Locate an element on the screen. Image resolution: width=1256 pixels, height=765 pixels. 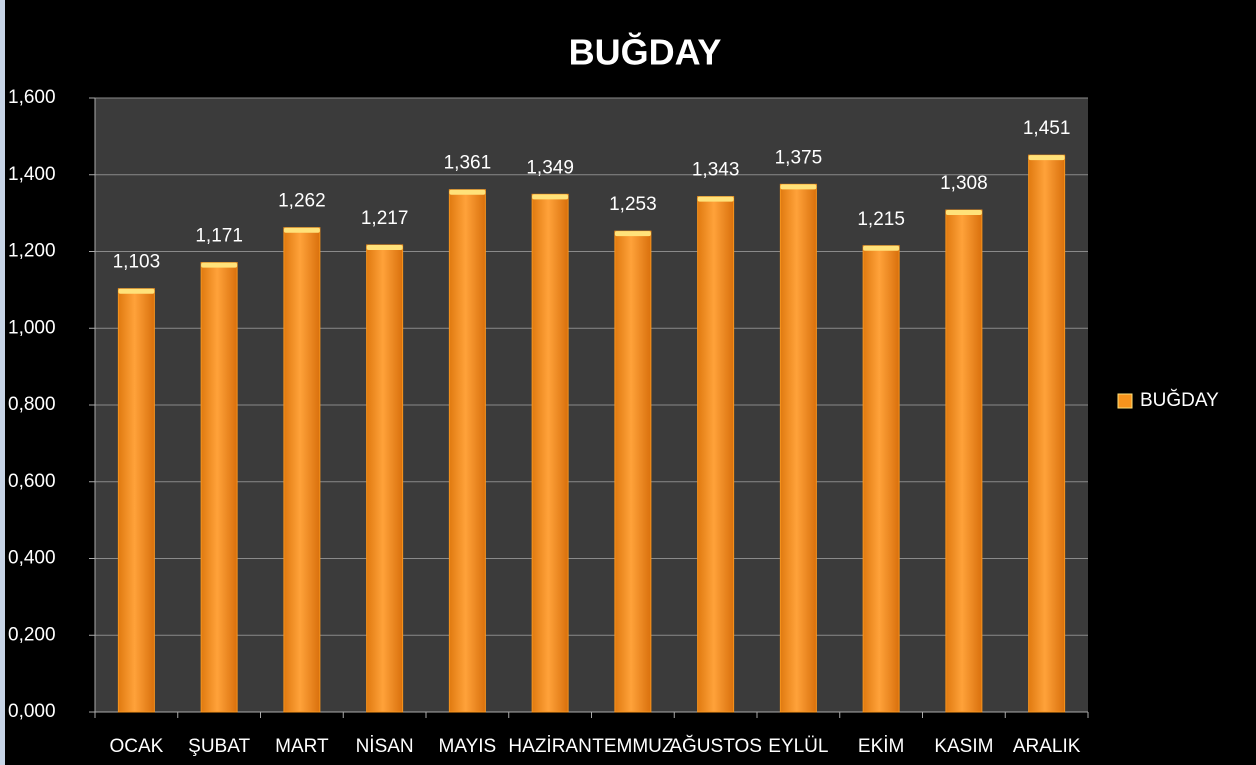
data-label: 1,349 is located at coordinates (550, 167).